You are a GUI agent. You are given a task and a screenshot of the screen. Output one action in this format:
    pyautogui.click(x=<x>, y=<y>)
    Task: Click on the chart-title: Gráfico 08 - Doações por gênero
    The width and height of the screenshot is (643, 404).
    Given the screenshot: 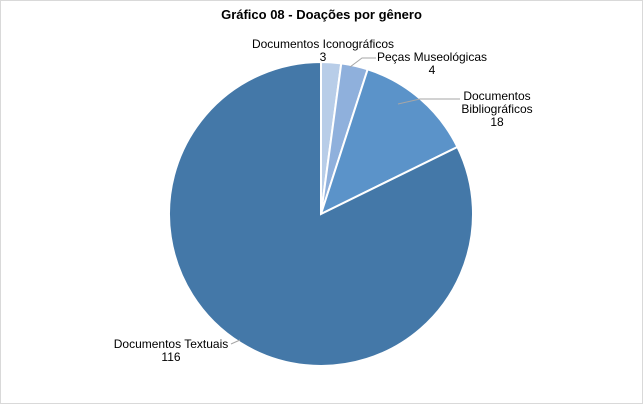 What is the action you would take?
    pyautogui.click(x=321, y=14)
    